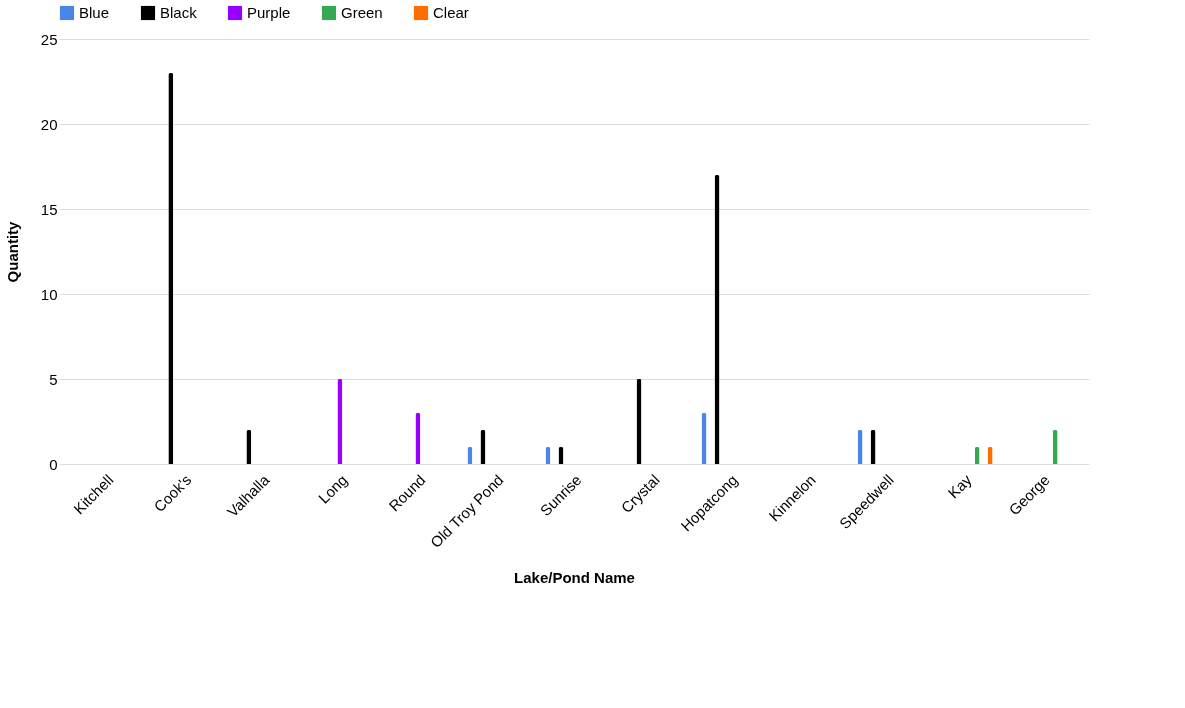 This screenshot has width=1185, height=708. What do you see at coordinates (574, 578) in the screenshot?
I see `x-axis-title: Lake/Pond Name` at bounding box center [574, 578].